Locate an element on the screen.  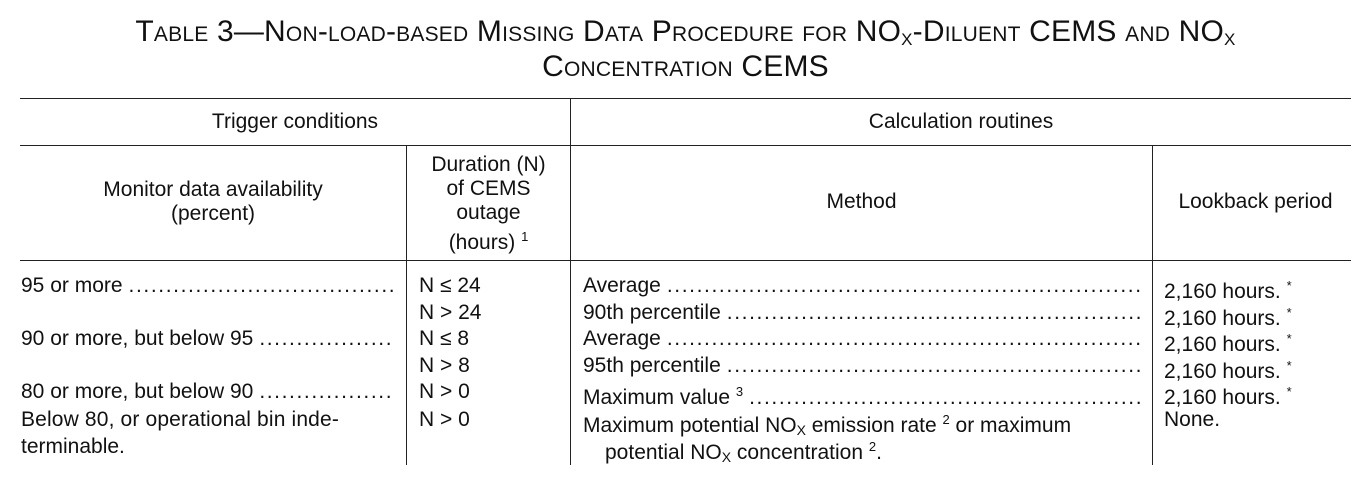
availability-text: 80 or more, but below 90 is located at coordinates (137, 391).